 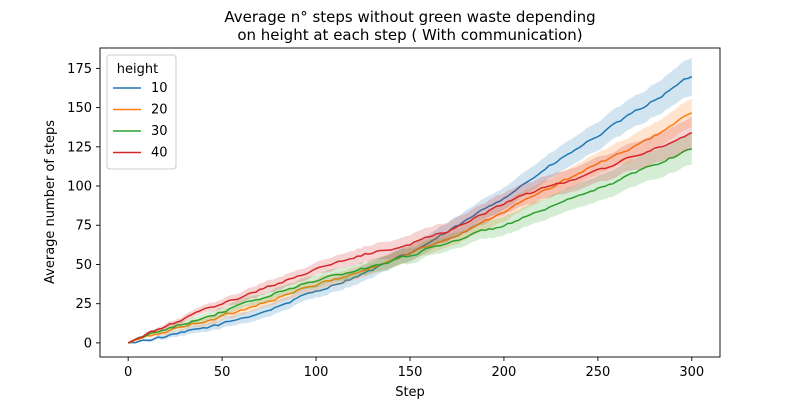 I want to click on legend: height 10 20 30 40, so click(x=141, y=112).